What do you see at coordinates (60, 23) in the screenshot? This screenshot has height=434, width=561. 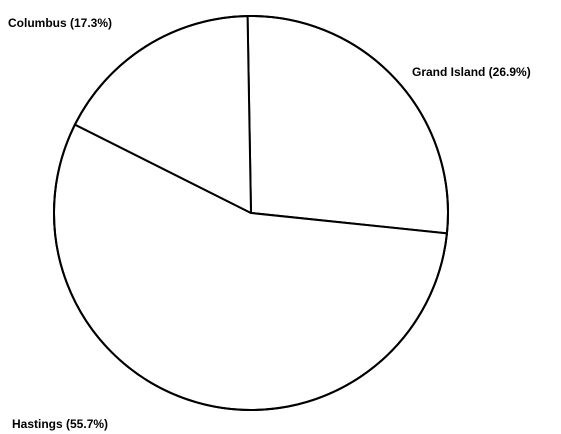 I see `slice-label-columbus: Columbus (17.3%)` at bounding box center [60, 23].